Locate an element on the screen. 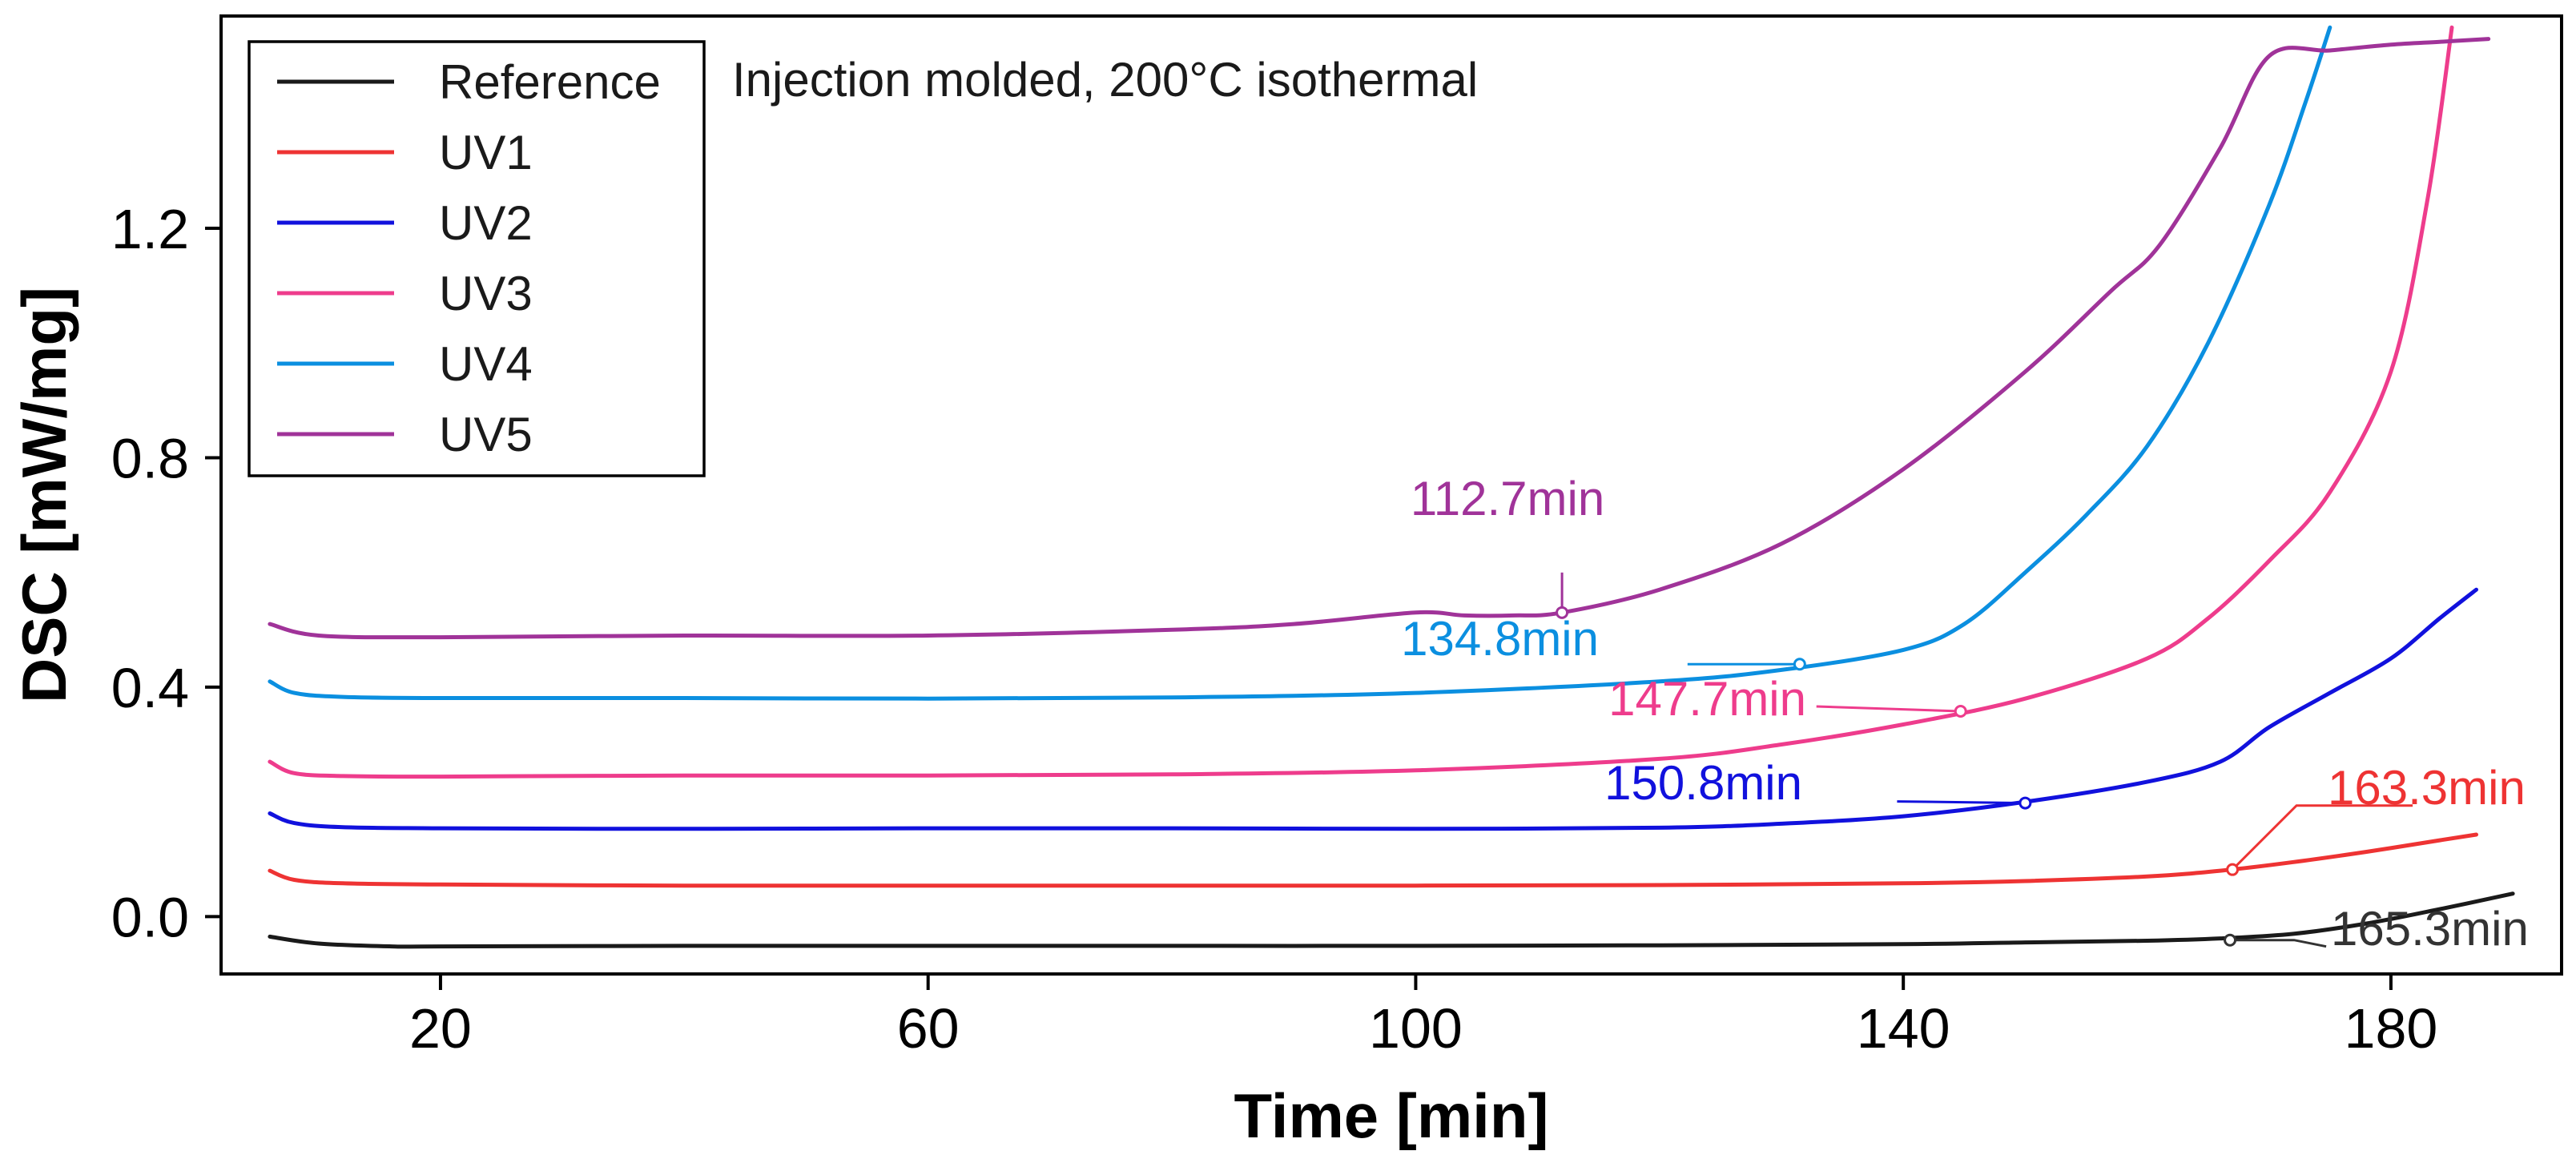 The width and height of the screenshot is (2576, 1171). y-axis-title: DSC [mW/mg] is located at coordinates (44, 495).